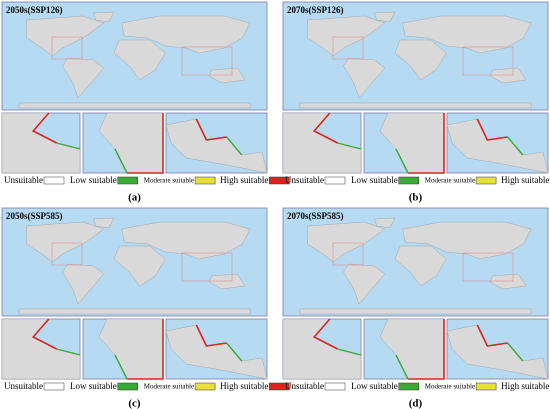 This screenshot has width=550, height=409. What do you see at coordinates (416, 403) in the screenshot?
I see `panel-caption: (d)` at bounding box center [416, 403].